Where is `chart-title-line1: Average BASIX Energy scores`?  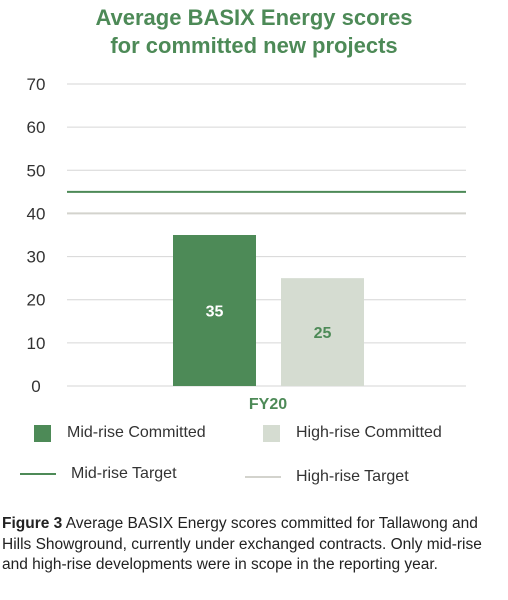 chart-title-line1: Average BASIX Energy scores is located at coordinates (254, 17).